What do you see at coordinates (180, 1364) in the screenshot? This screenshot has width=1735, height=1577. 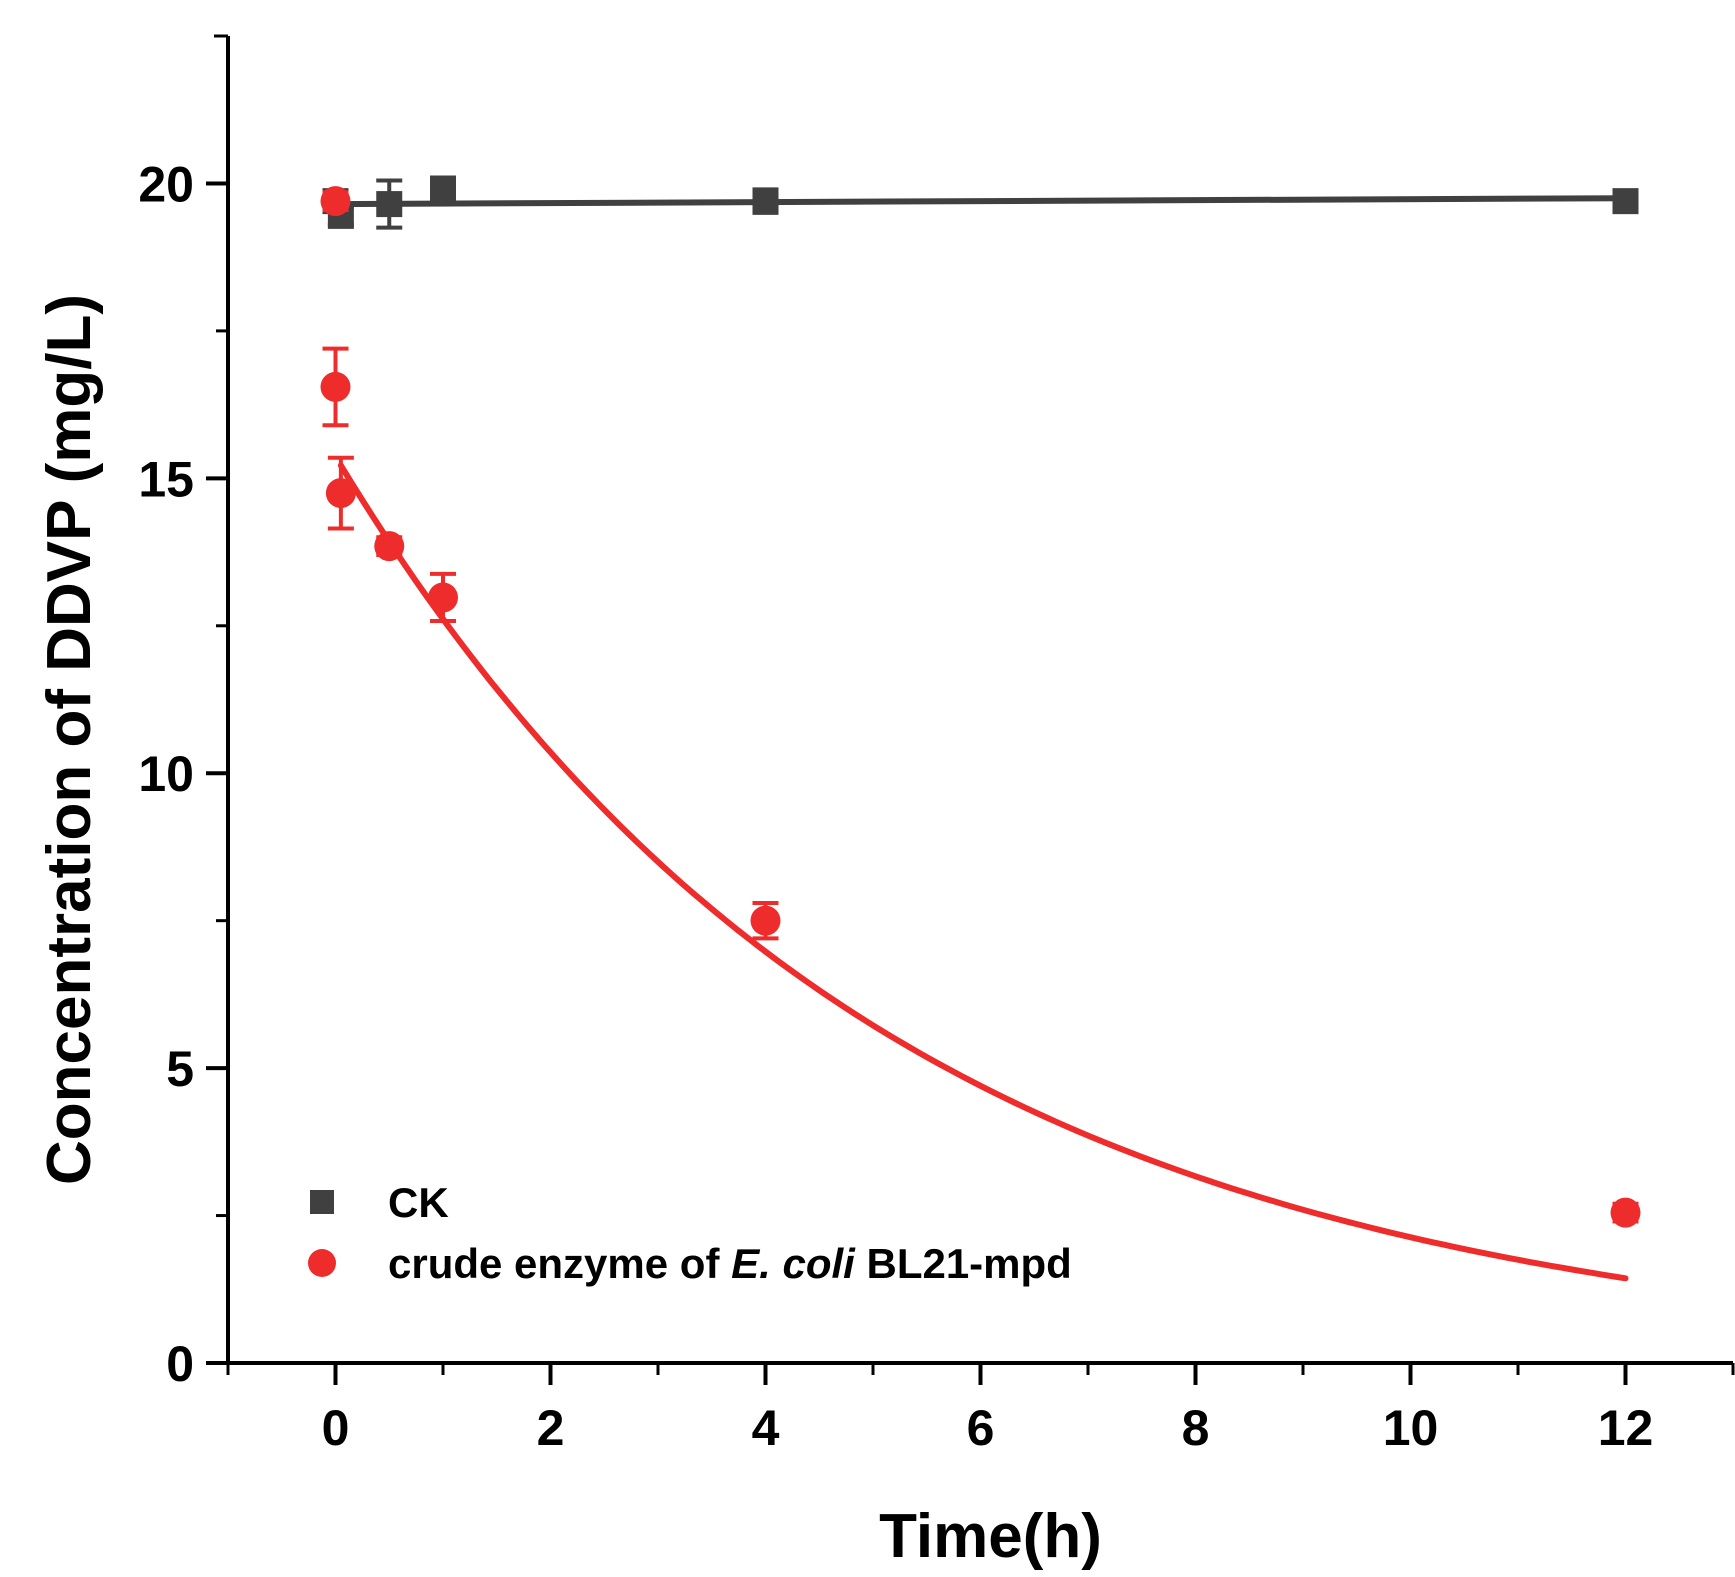 I see `y-tick-label: 0` at bounding box center [180, 1364].